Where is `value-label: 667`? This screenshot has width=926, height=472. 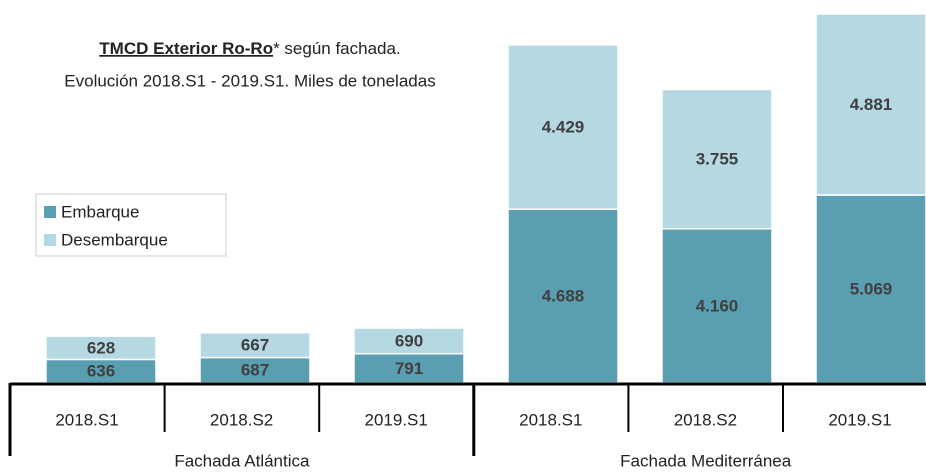 value-label: 667 is located at coordinates (255, 345).